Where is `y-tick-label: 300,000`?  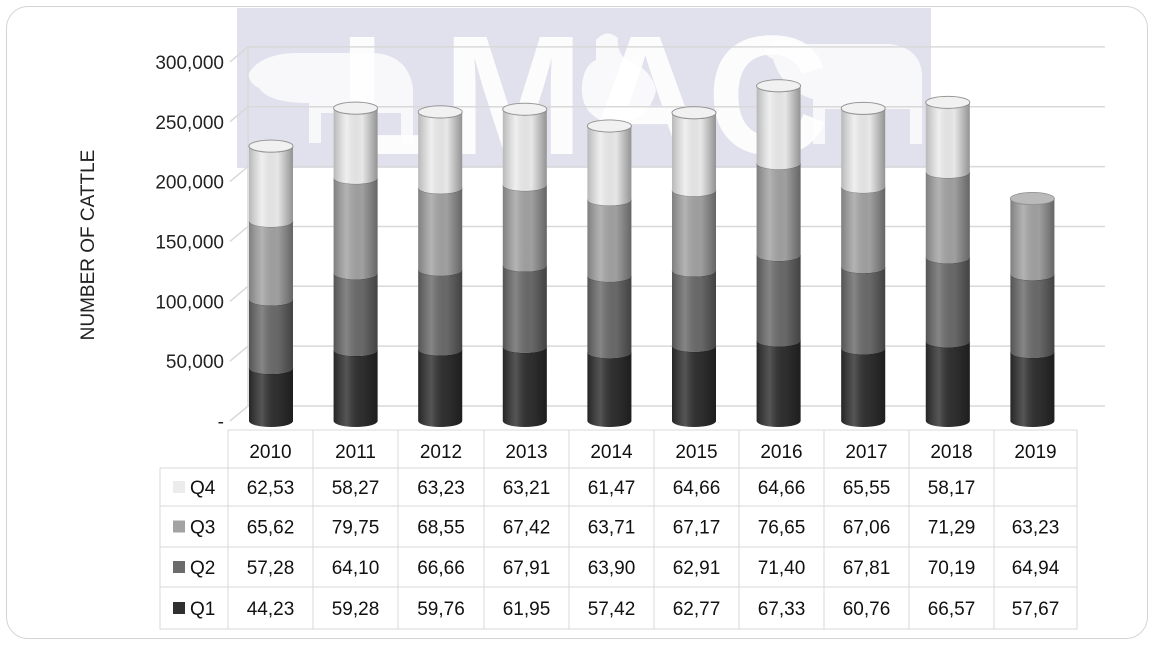 y-tick-label: 300,000 is located at coordinates (189, 63).